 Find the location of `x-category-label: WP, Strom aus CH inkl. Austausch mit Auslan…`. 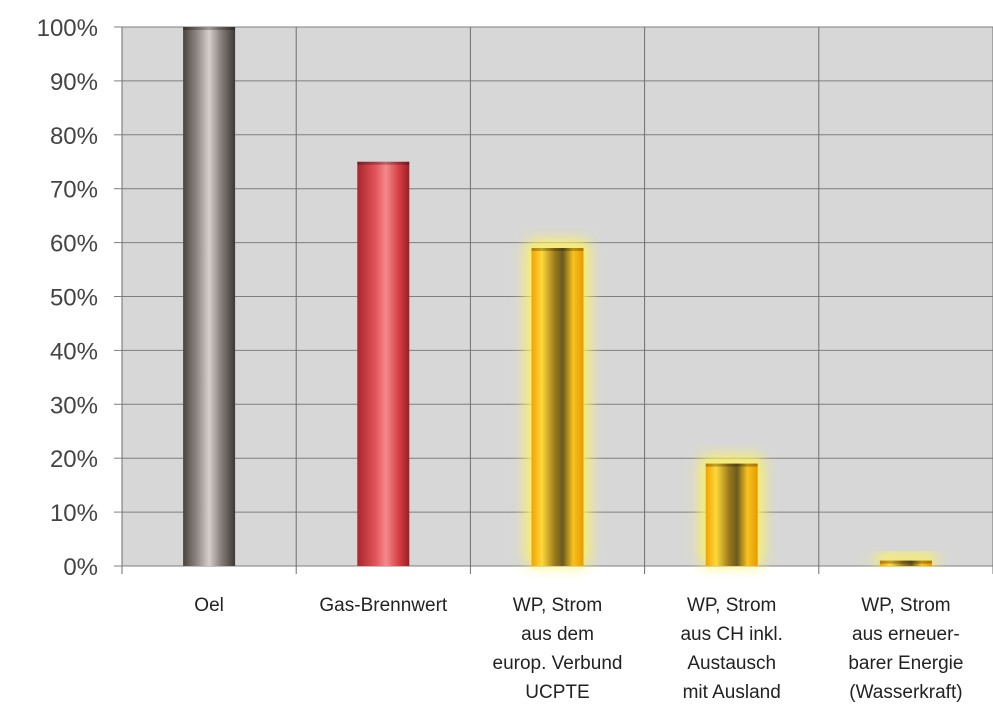

x-category-label: WP, Strom aus CH inkl. Austausch mit Auslan… is located at coordinates (731, 649).